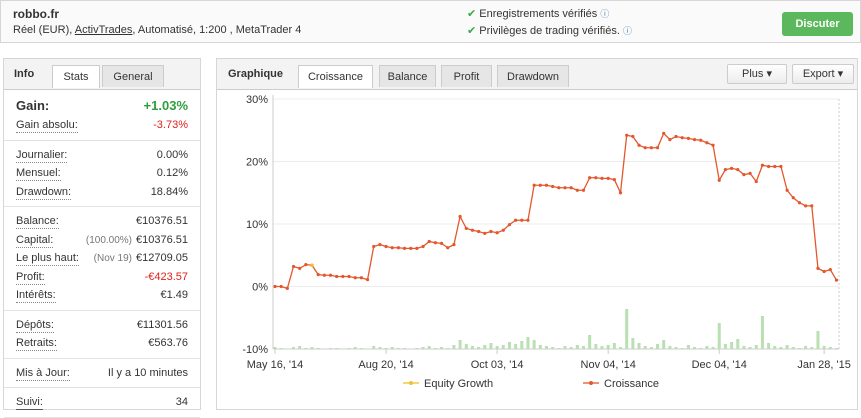 The width and height of the screenshot is (861, 418). I want to click on y-tick-label: 0%, so click(260, 288).